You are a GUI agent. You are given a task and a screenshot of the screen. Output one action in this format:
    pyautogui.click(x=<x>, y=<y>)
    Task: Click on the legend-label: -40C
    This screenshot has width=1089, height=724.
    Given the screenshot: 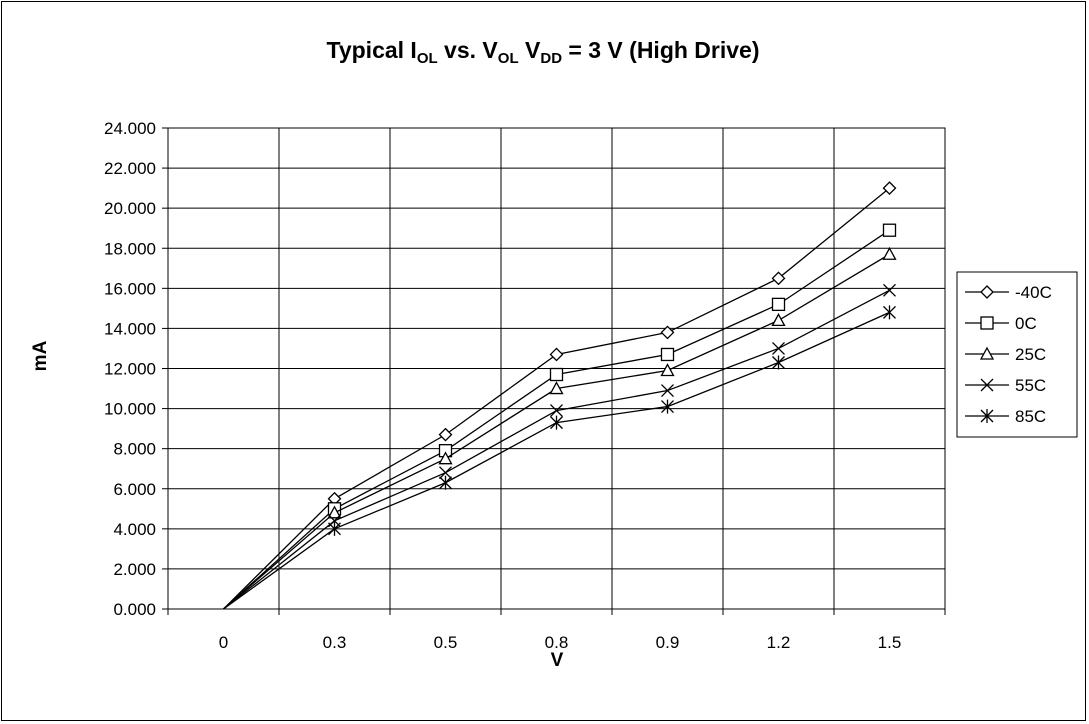 What is the action you would take?
    pyautogui.click(x=1033, y=292)
    